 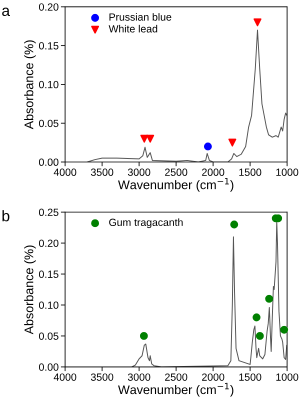 What do you see at coordinates (140, 17) in the screenshot?
I see `legend-label: Prussian blue` at bounding box center [140, 17].